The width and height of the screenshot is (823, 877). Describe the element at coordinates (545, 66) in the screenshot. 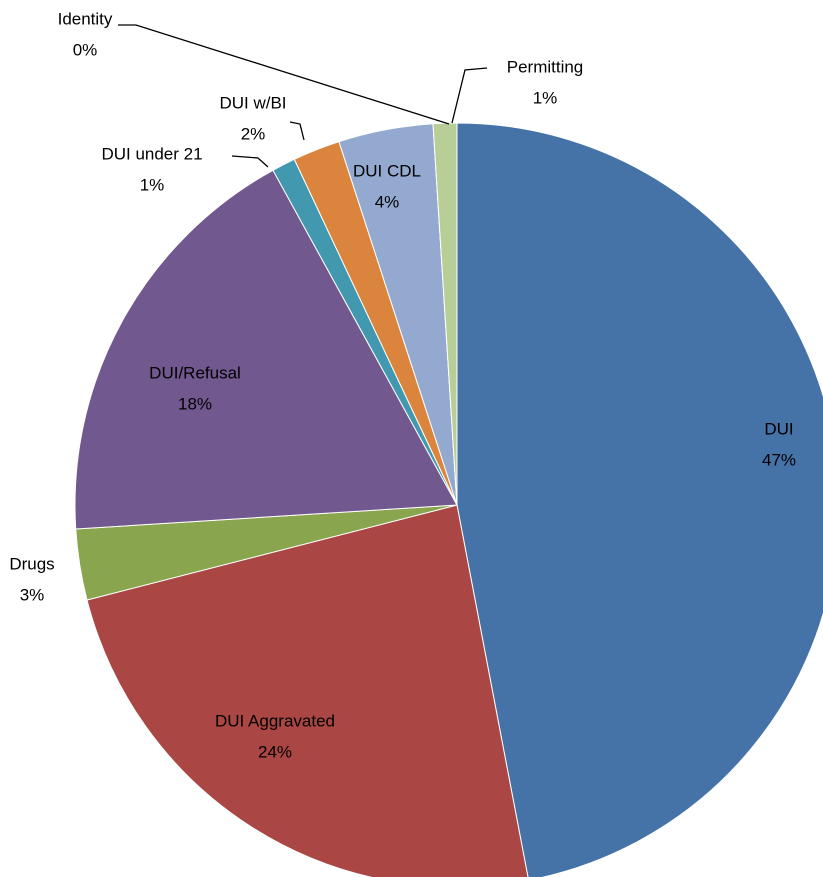

I see `slice-label: Permitting` at that location.